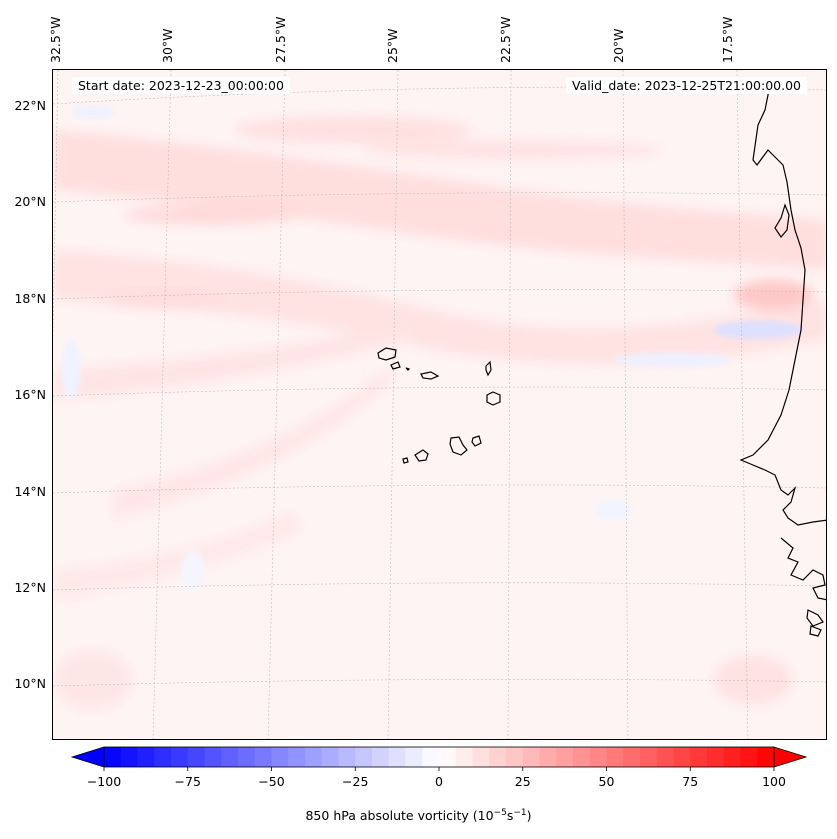  I want to click on colorbar-label: 850 hPa absolute vorticity (10−5s−1), so click(418, 816).